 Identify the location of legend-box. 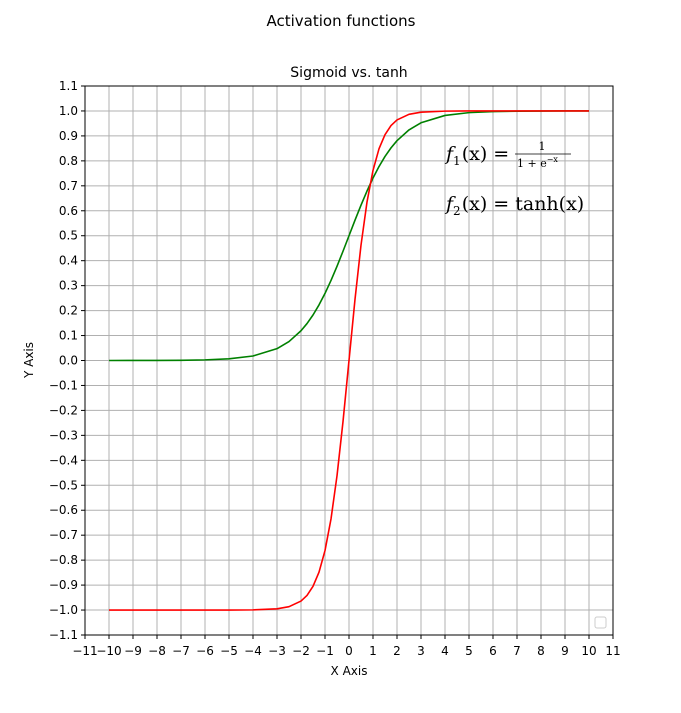
(600, 622).